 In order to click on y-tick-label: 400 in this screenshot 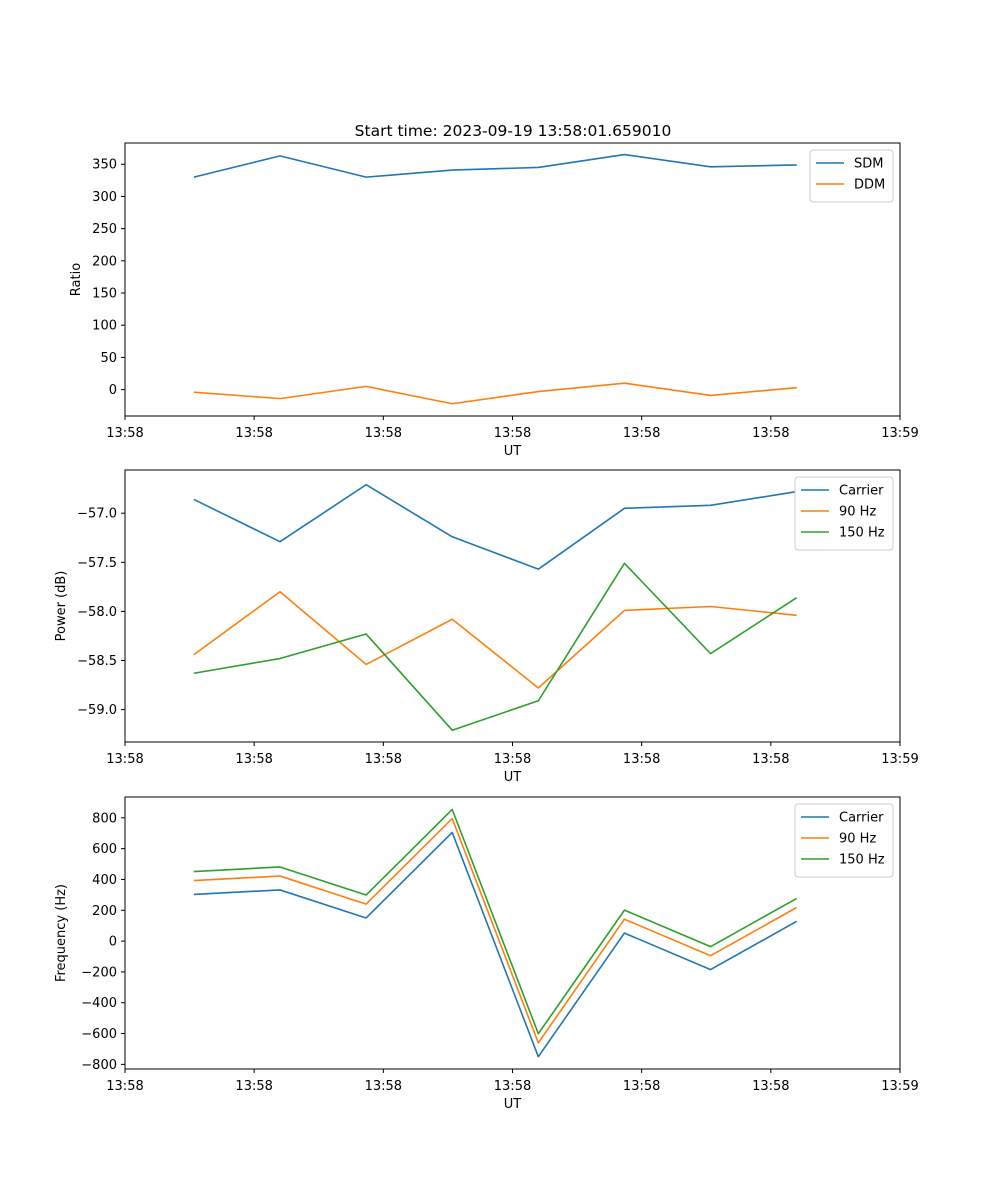, I will do `click(104, 880)`.